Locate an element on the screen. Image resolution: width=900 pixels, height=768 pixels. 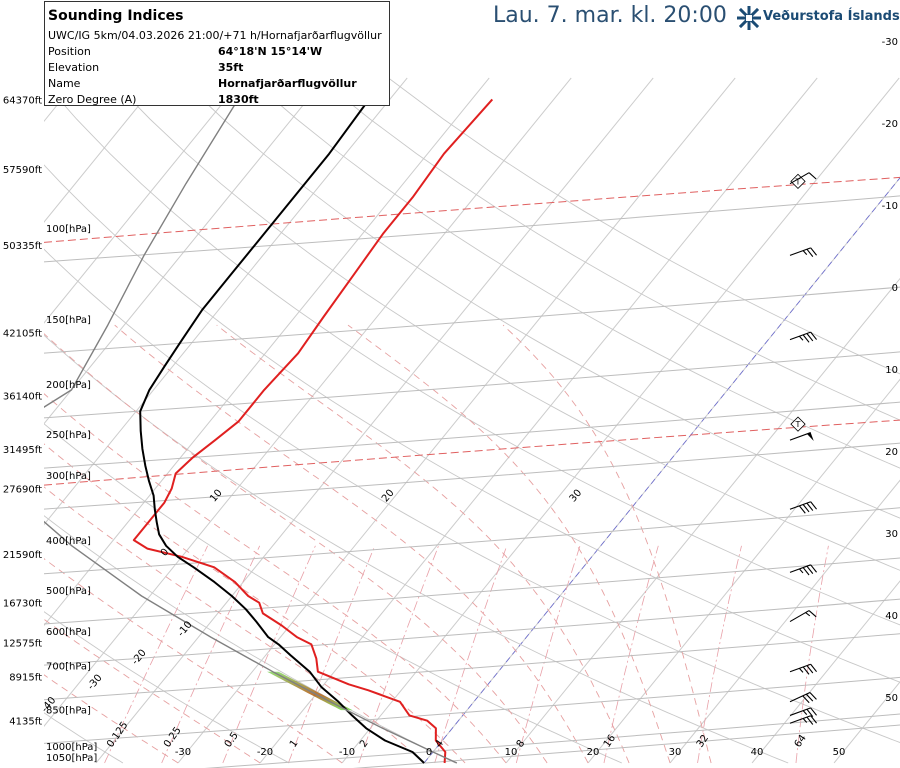
isotherm-tick-label: 0 is located at coordinates (429, 752).